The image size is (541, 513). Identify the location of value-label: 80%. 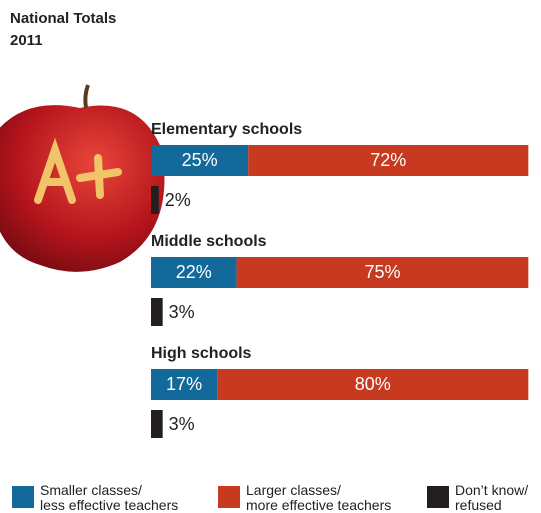
(373, 384).